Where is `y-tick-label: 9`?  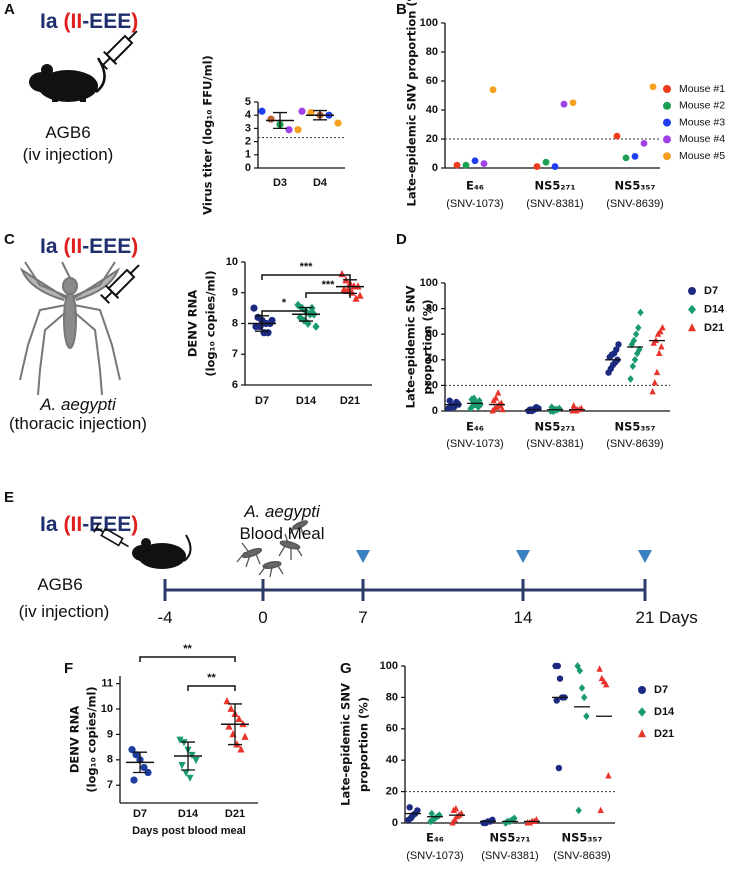 y-tick-label: 9 is located at coordinates (235, 293).